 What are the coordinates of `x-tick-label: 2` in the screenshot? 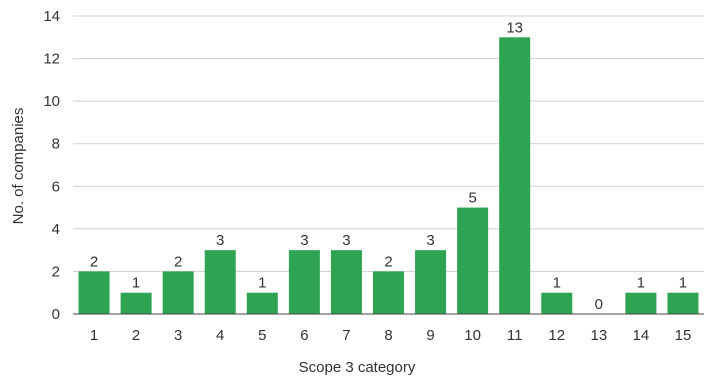 It's located at (136, 335).